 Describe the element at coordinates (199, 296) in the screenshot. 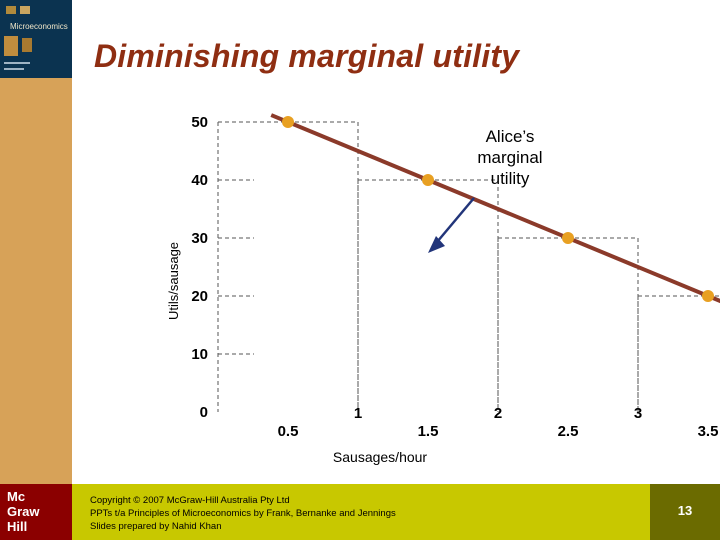

I see `y-tick-label: 20` at that location.